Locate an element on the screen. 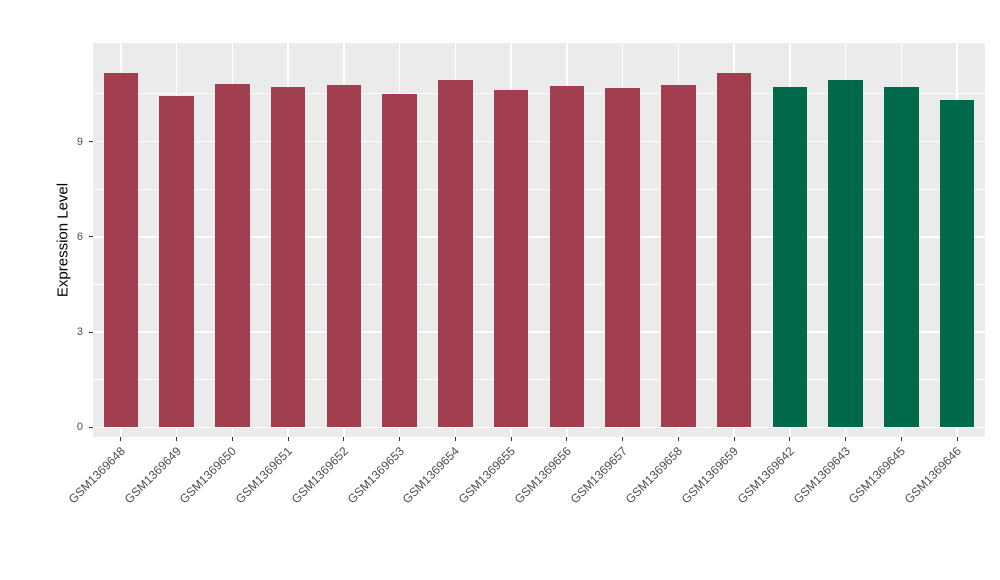 The height and width of the screenshot is (580, 1000). y-axis: 0 3 6 9 is located at coordinates (46, 240).